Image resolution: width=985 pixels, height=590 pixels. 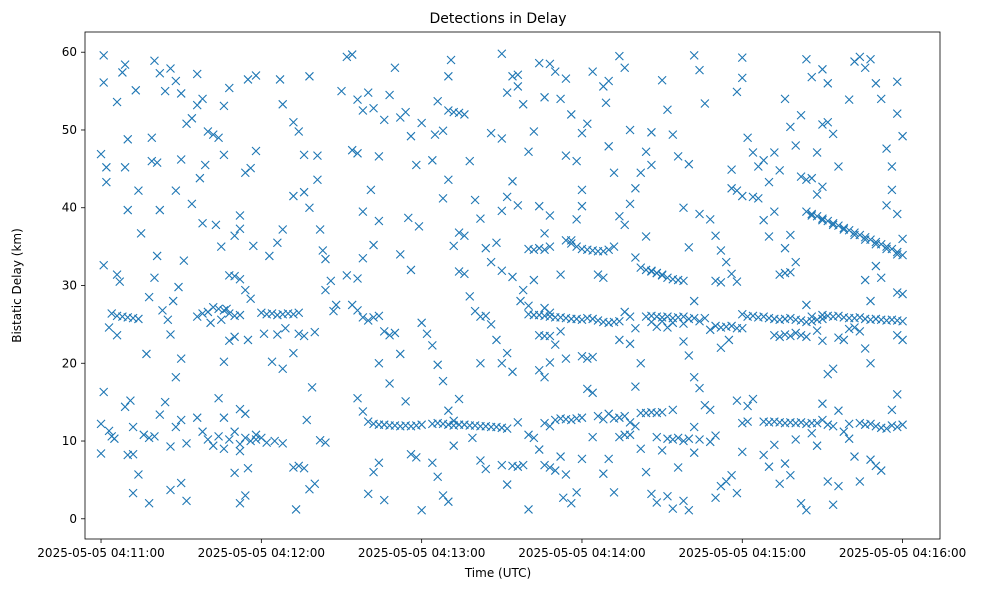 What do you see at coordinates (69, 130) in the screenshot?
I see `y-tick-label: 50` at bounding box center [69, 130].